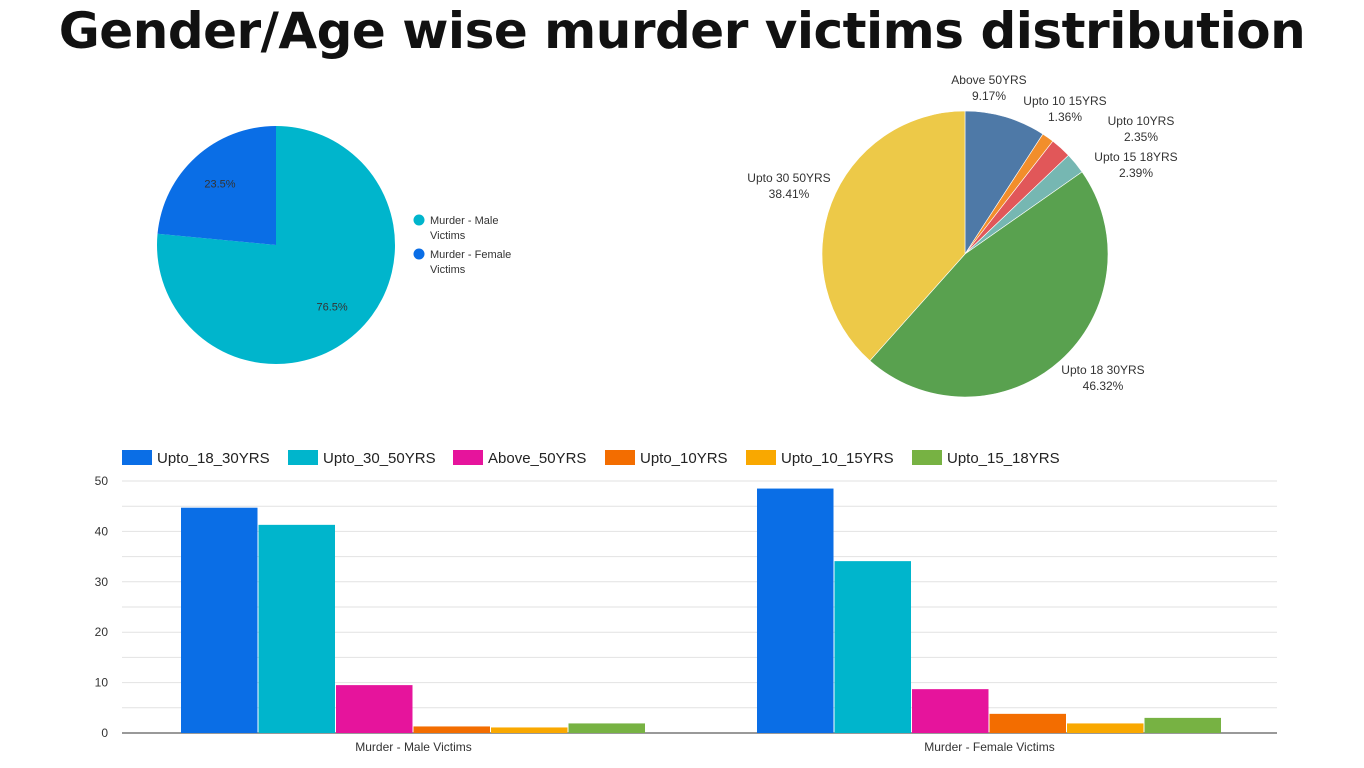  Describe the element at coordinates (1105, 728) in the screenshot. I see `bar-upto-10-15yrs-murder-female-victims` at that location.